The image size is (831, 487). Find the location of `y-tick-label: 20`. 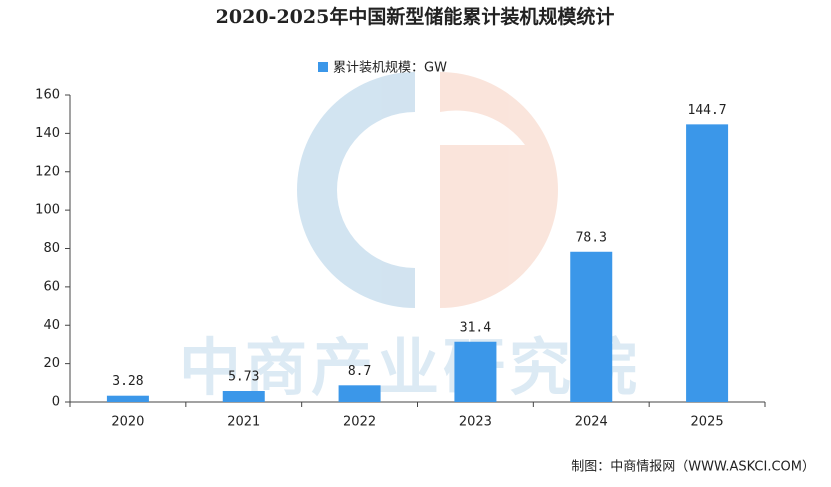

y-tick-label: 20 is located at coordinates (51, 363).